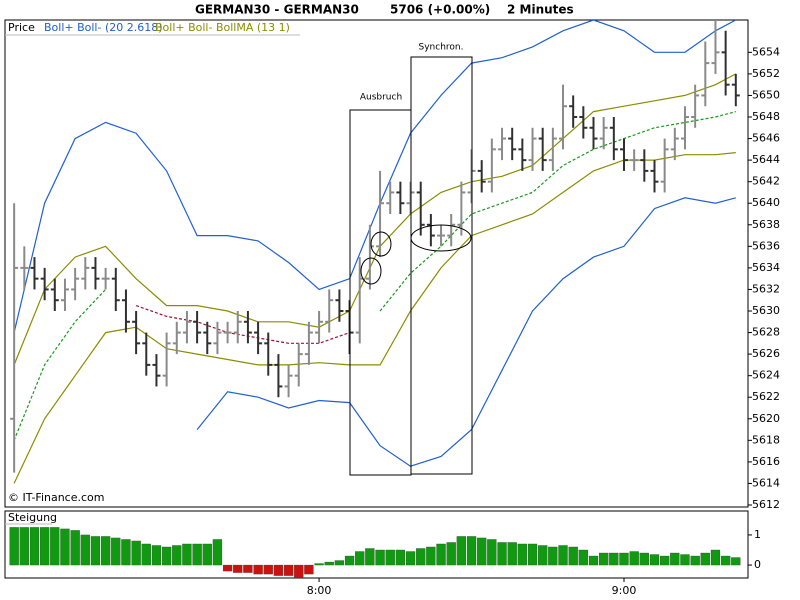 This screenshot has height=600, width=800. What do you see at coordinates (766, 439) in the screenshot?
I see `y-tick-label: 5618` at bounding box center [766, 439].